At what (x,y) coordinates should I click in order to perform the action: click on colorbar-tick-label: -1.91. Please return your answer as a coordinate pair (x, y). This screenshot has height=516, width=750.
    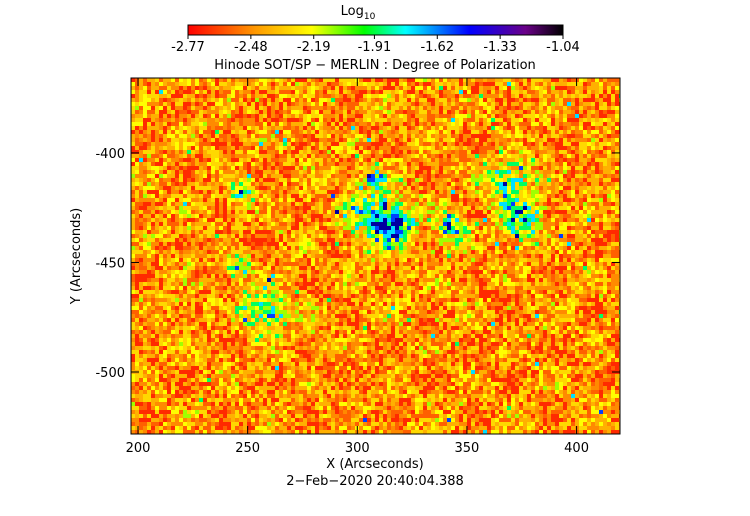
    Looking at the image, I should click on (375, 47).